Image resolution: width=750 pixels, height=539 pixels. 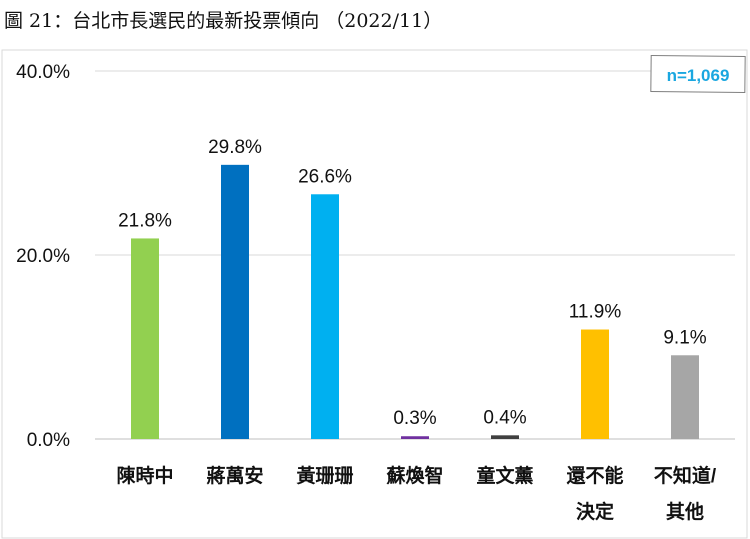 I want to click on annotation-box, so click(x=698, y=74).